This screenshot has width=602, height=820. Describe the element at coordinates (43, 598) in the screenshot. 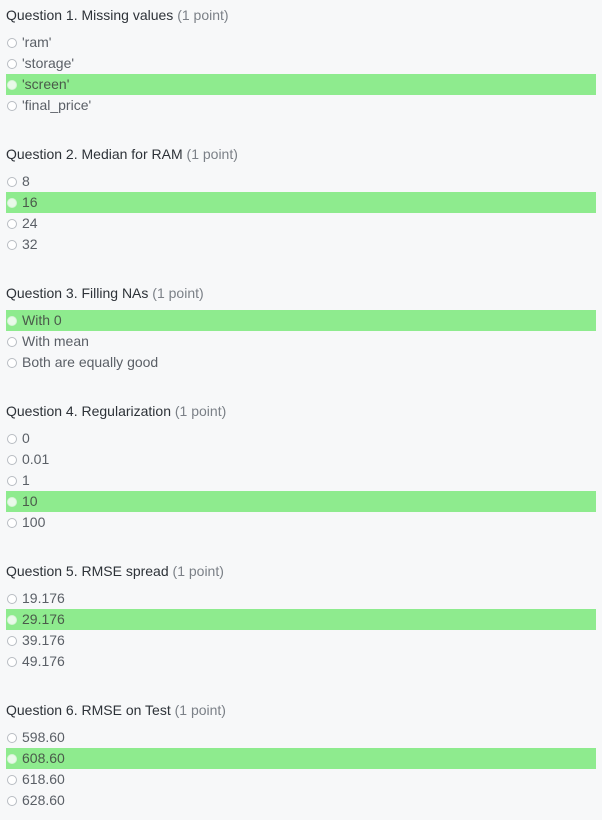

I see `option-label: 19.176` at that location.